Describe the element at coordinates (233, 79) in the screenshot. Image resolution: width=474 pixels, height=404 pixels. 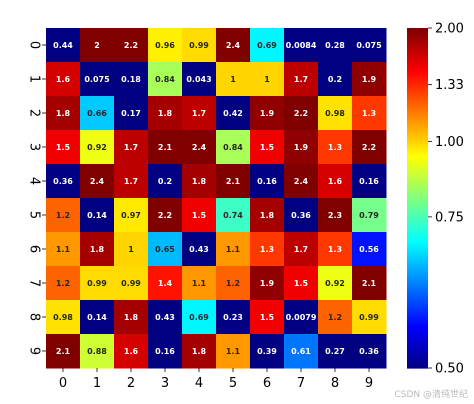
I see `cell-value-label: 1` at that location.